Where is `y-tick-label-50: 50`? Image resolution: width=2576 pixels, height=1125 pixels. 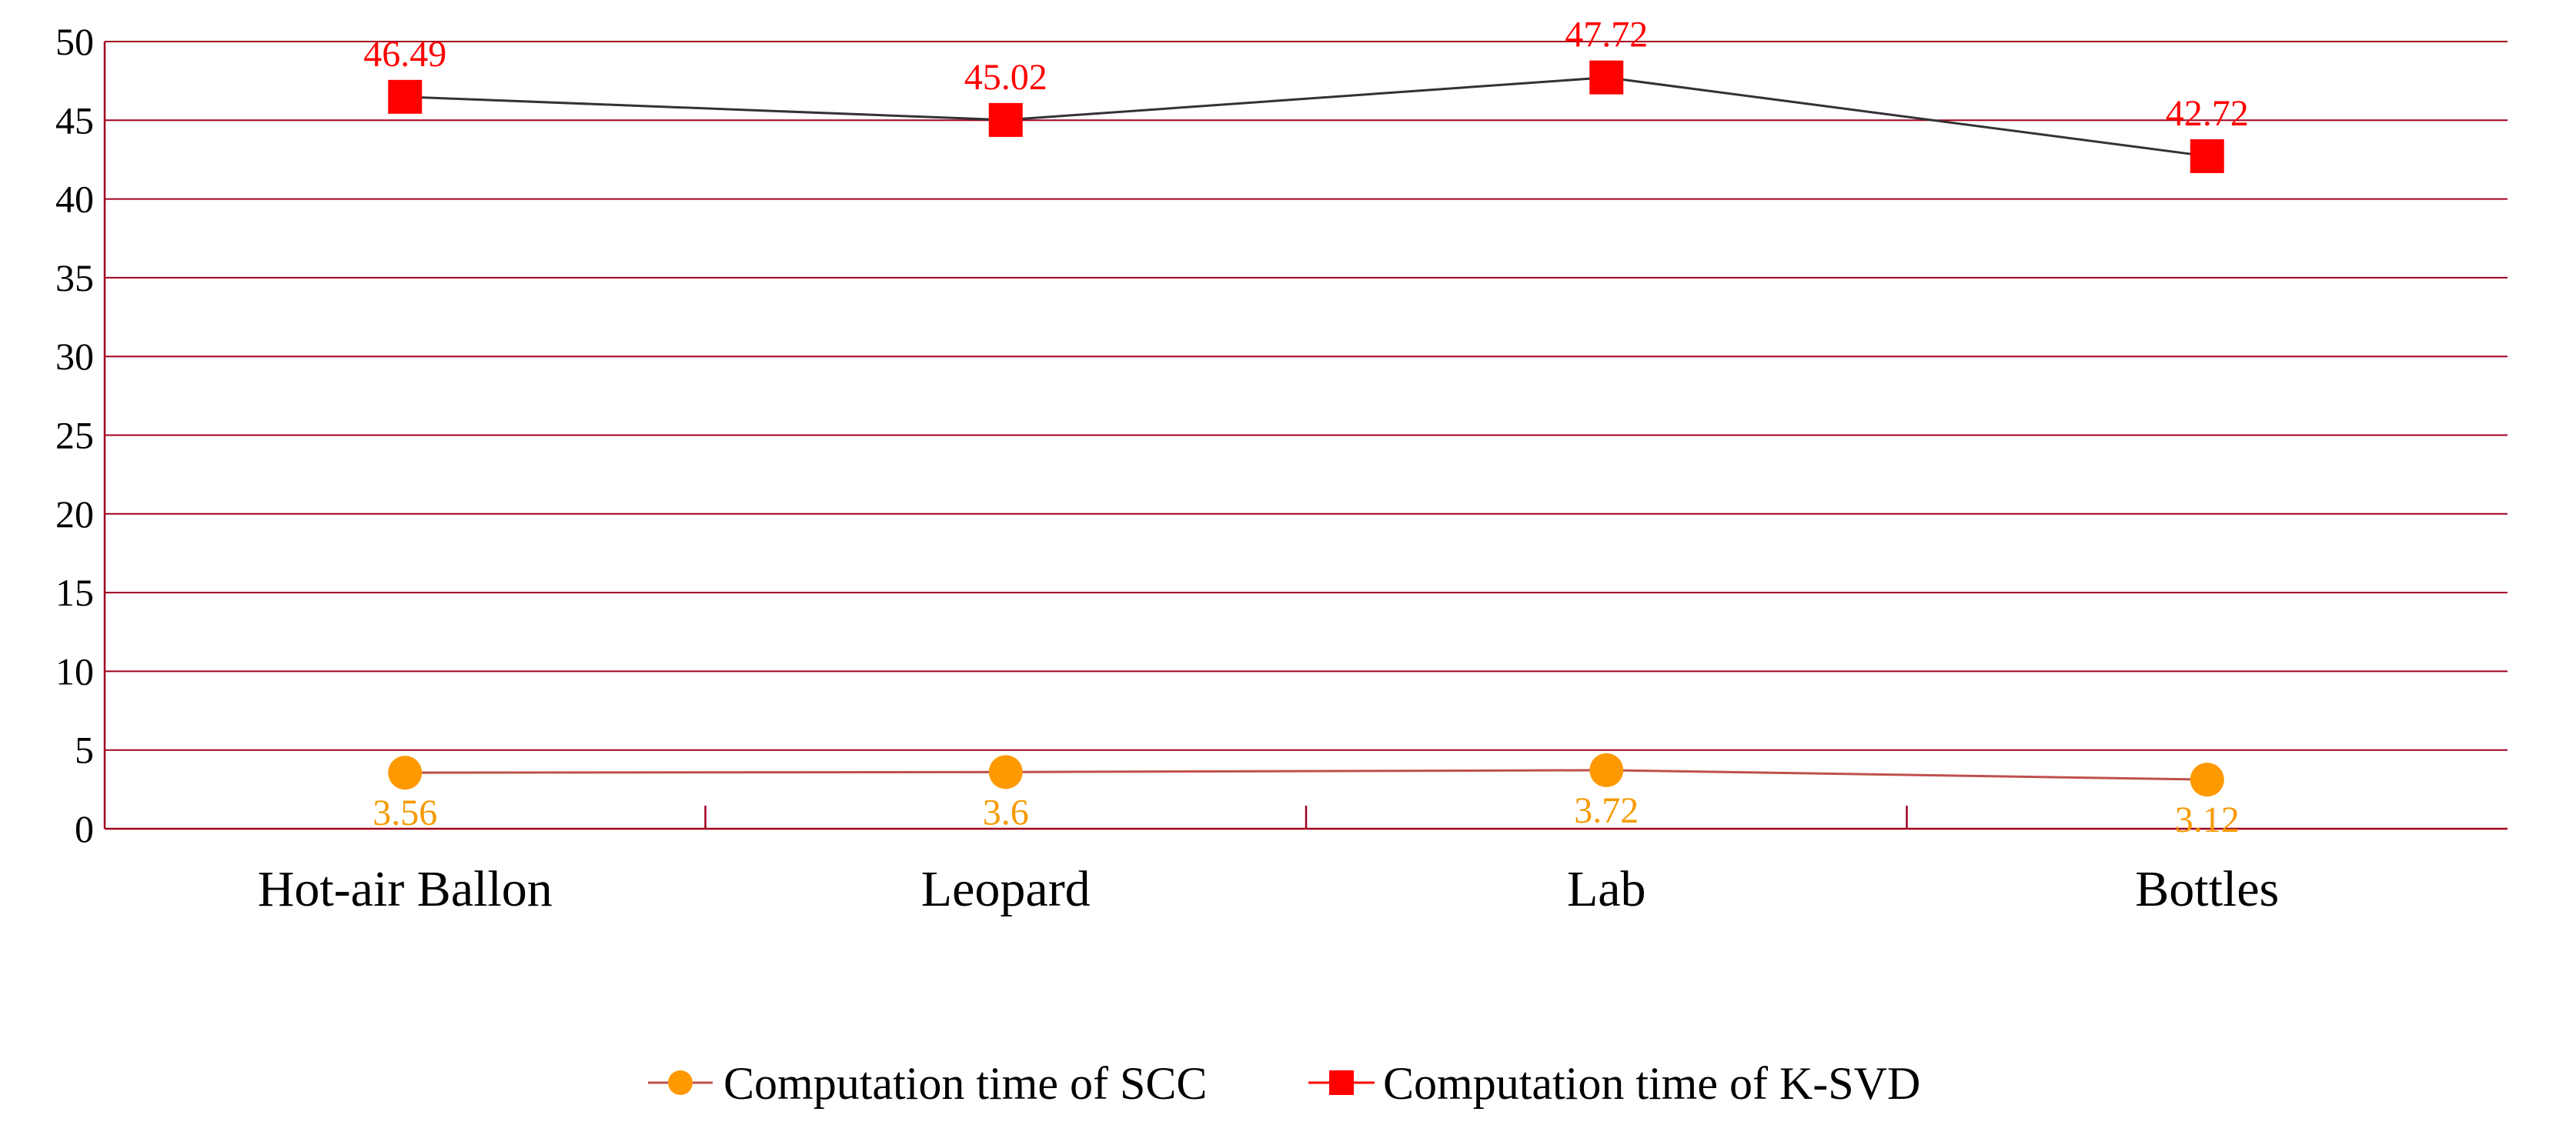 y-tick-label-50: 50 is located at coordinates (74, 41).